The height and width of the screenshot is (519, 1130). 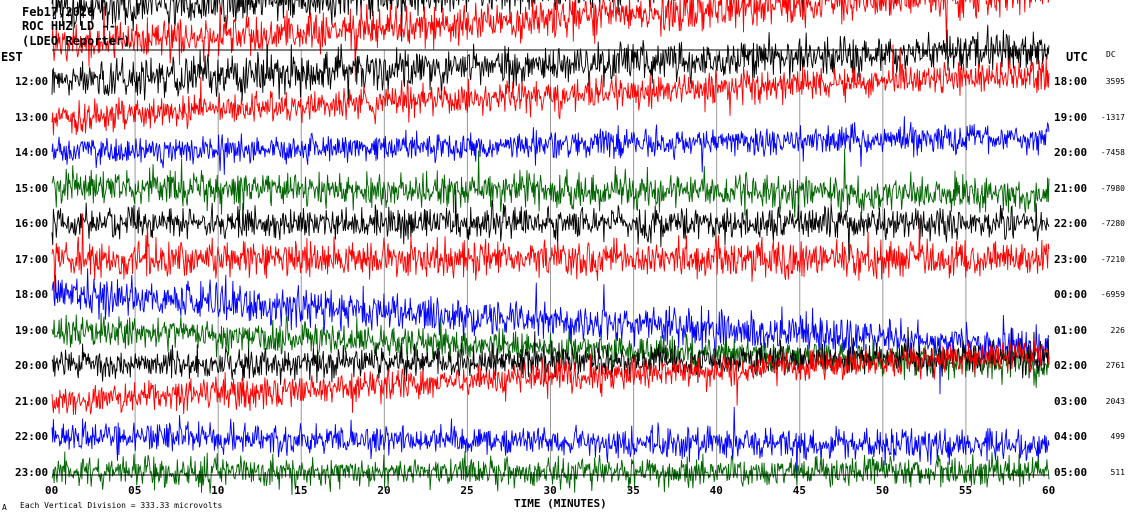 What do you see at coordinates (58, 12) in the screenshot?
I see `record-date: Feb17,2026` at bounding box center [58, 12].